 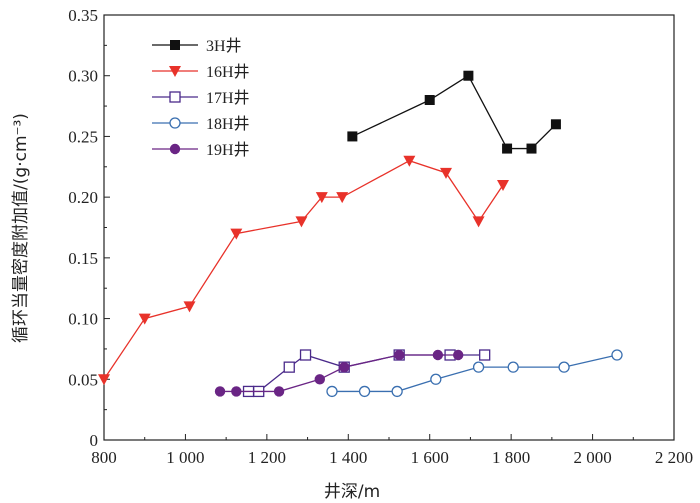 I want to click on y-tick-label: 0.35, so click(x=83, y=15).